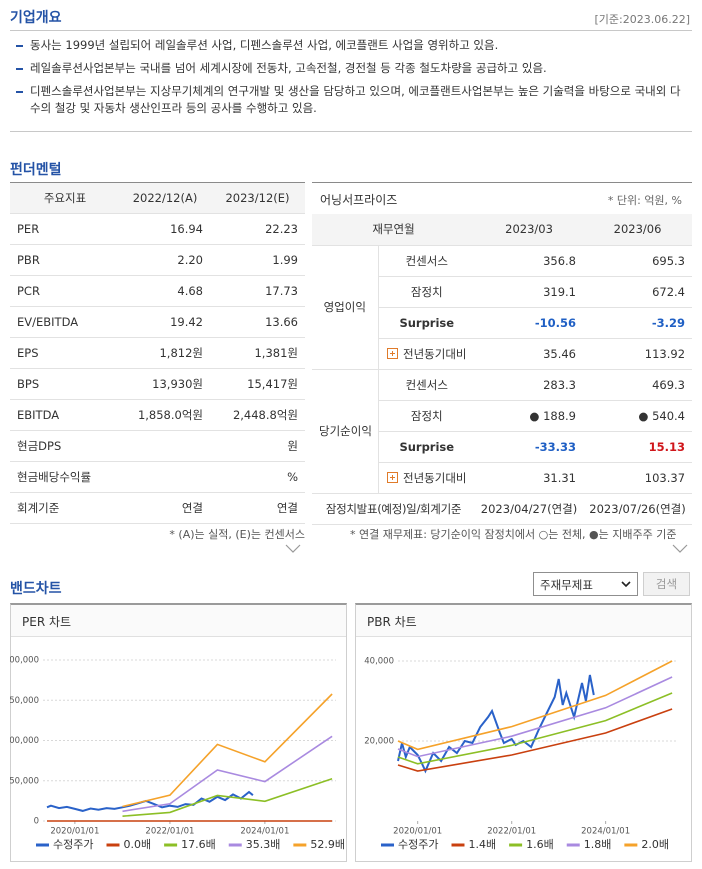 The width and height of the screenshot is (702, 869). Describe the element at coordinates (638, 354) in the screenshot. I see `earnings-value: 113.92` at that location.